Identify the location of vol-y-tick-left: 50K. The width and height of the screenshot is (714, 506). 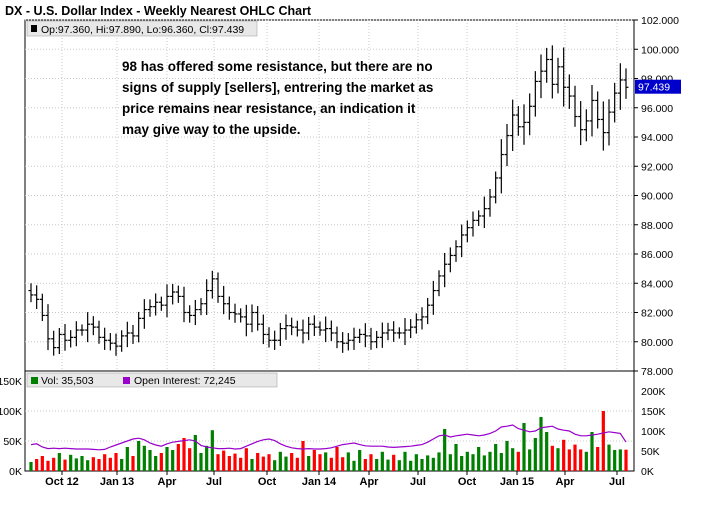
(12, 442).